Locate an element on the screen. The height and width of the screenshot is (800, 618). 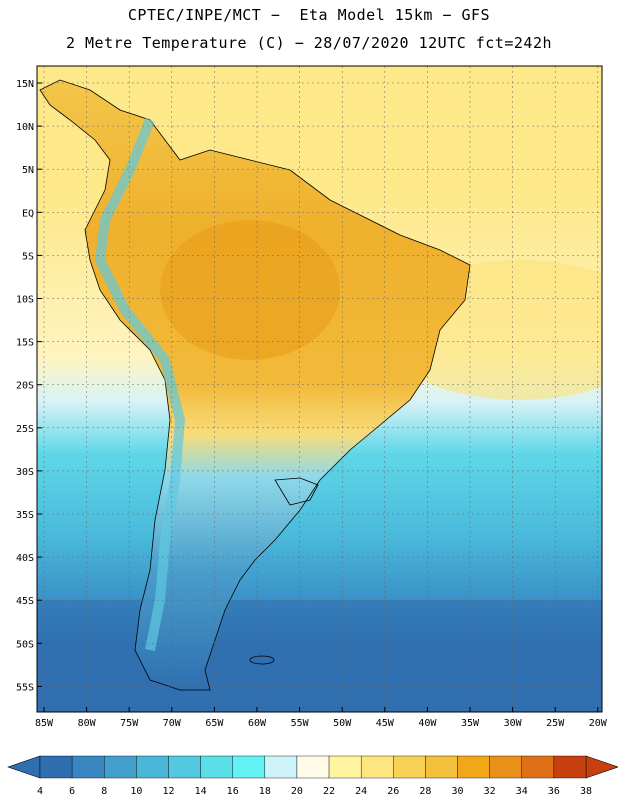
colorbar is located at coordinates (312, 767).